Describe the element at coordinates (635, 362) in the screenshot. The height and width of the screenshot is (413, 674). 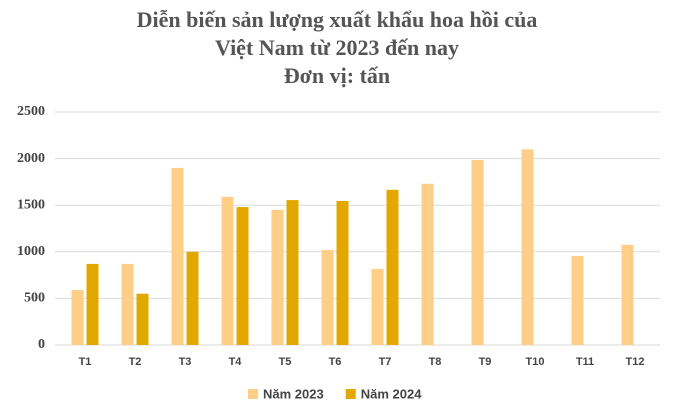
I see `x-tick-label: T12` at that location.